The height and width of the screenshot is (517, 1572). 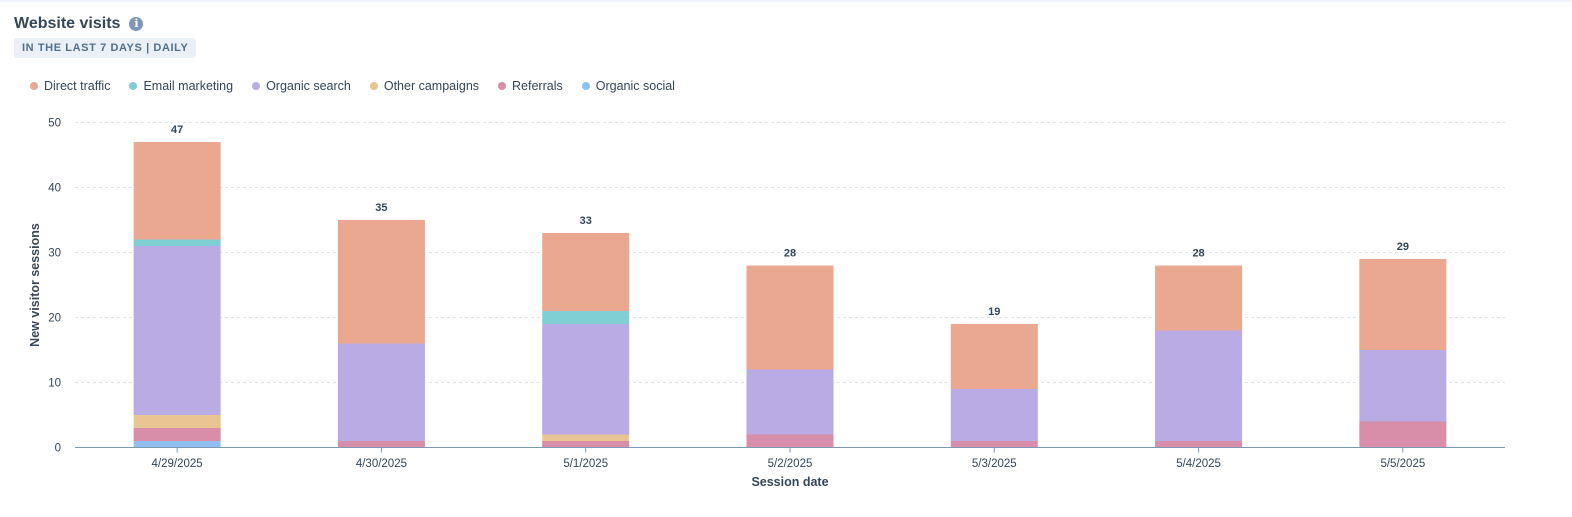 I want to click on legend-item-organic-social: Organic social, so click(x=628, y=86).